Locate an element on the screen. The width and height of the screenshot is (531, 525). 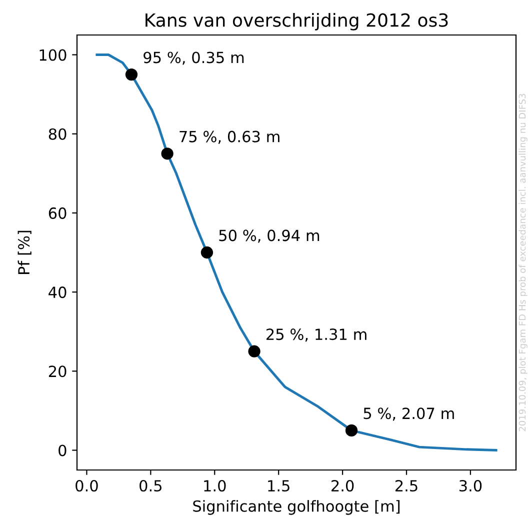
x-tick-label: 0.0 is located at coordinates (87, 486).